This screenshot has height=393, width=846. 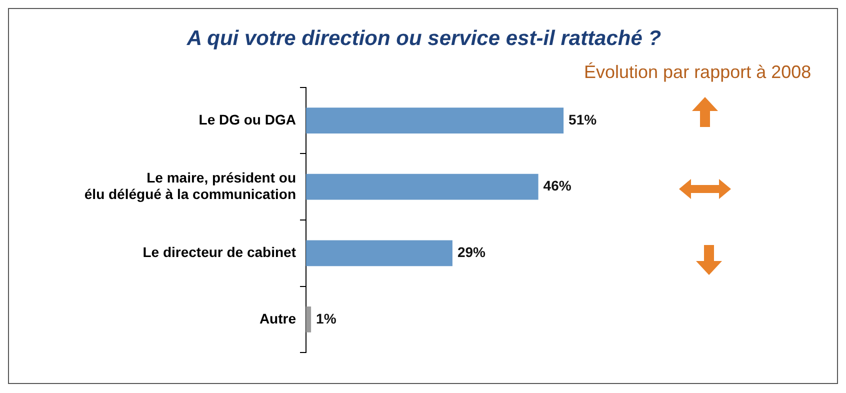 I want to click on data-label: 46%, so click(x=557, y=186).